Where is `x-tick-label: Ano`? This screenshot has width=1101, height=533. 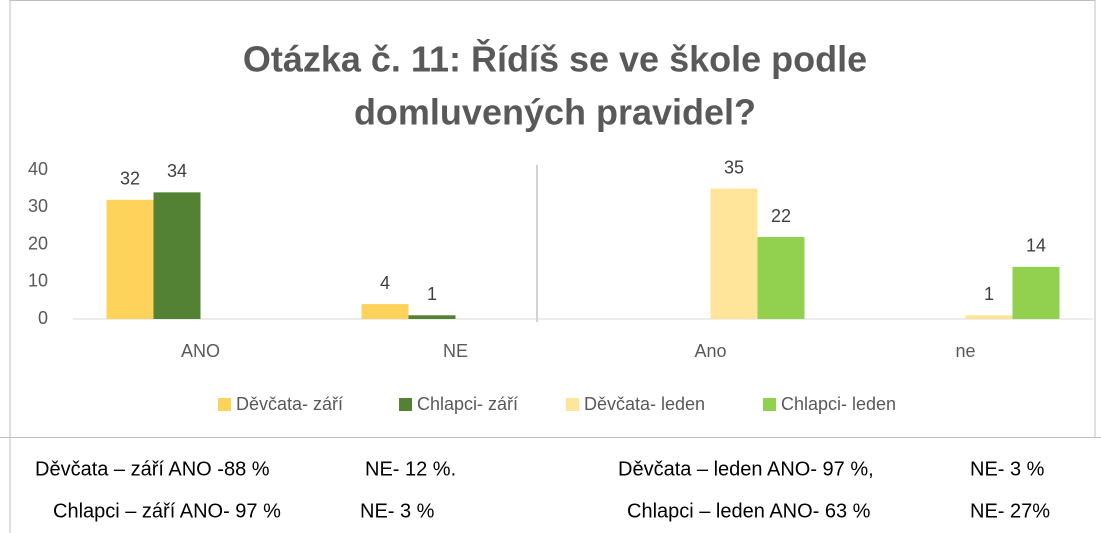
x-tick-label: Ano is located at coordinates (710, 351).